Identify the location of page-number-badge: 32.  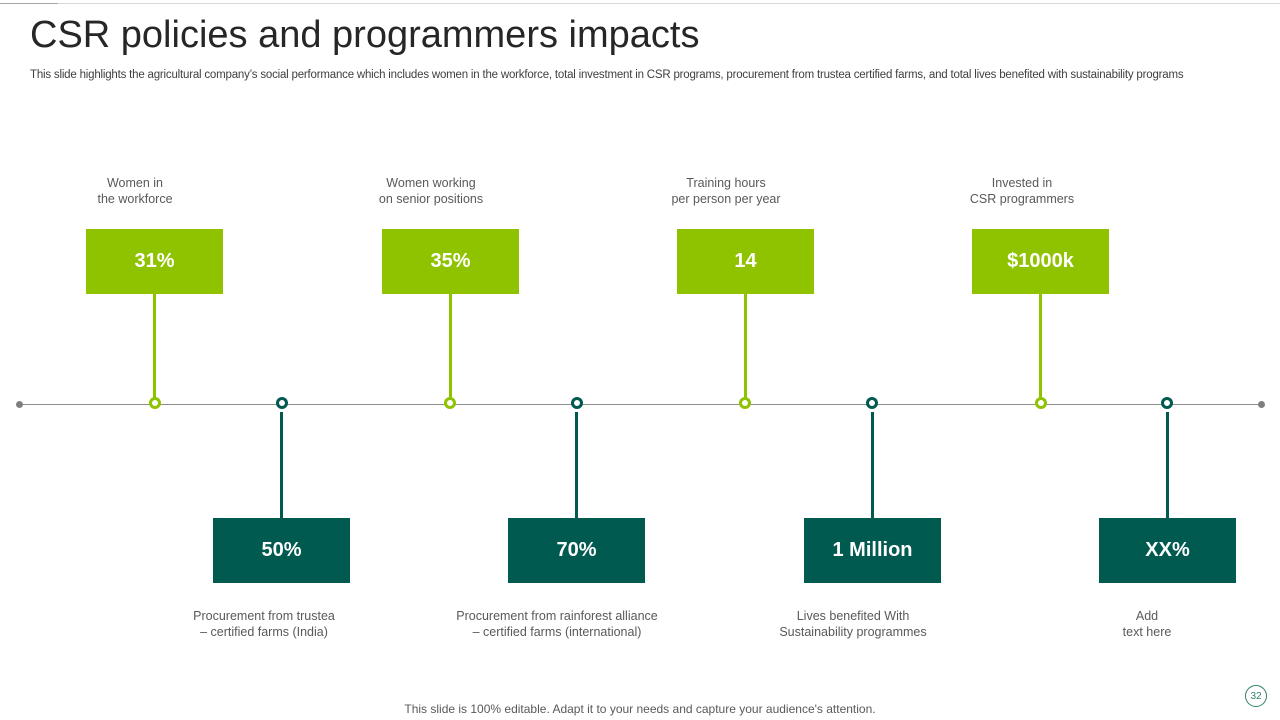
(1256, 696).